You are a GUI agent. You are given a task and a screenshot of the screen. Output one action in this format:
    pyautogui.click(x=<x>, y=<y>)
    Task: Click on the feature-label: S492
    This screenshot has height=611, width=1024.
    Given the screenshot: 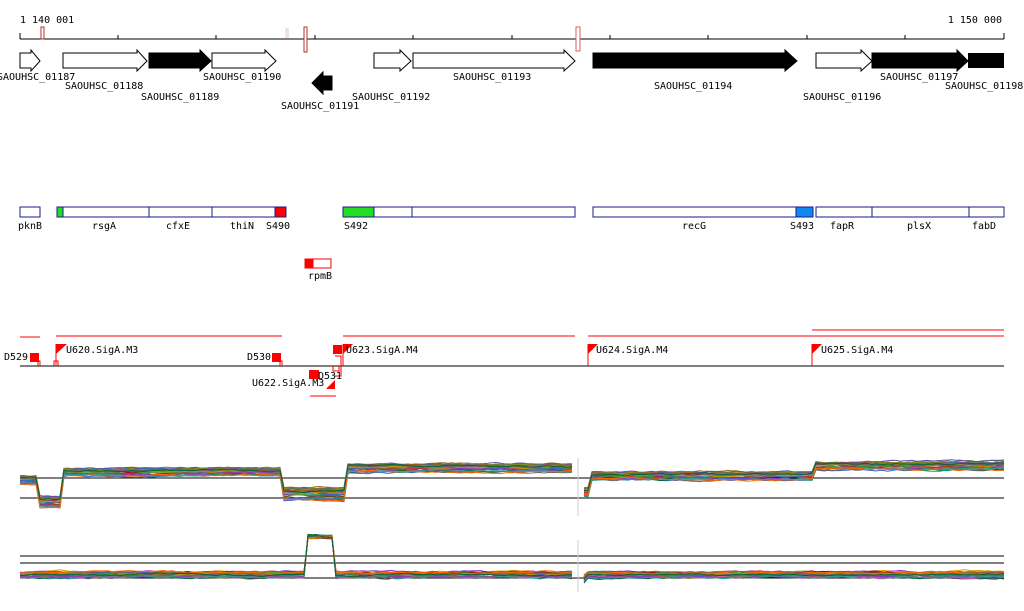 What is the action you would take?
    pyautogui.click(x=356, y=226)
    